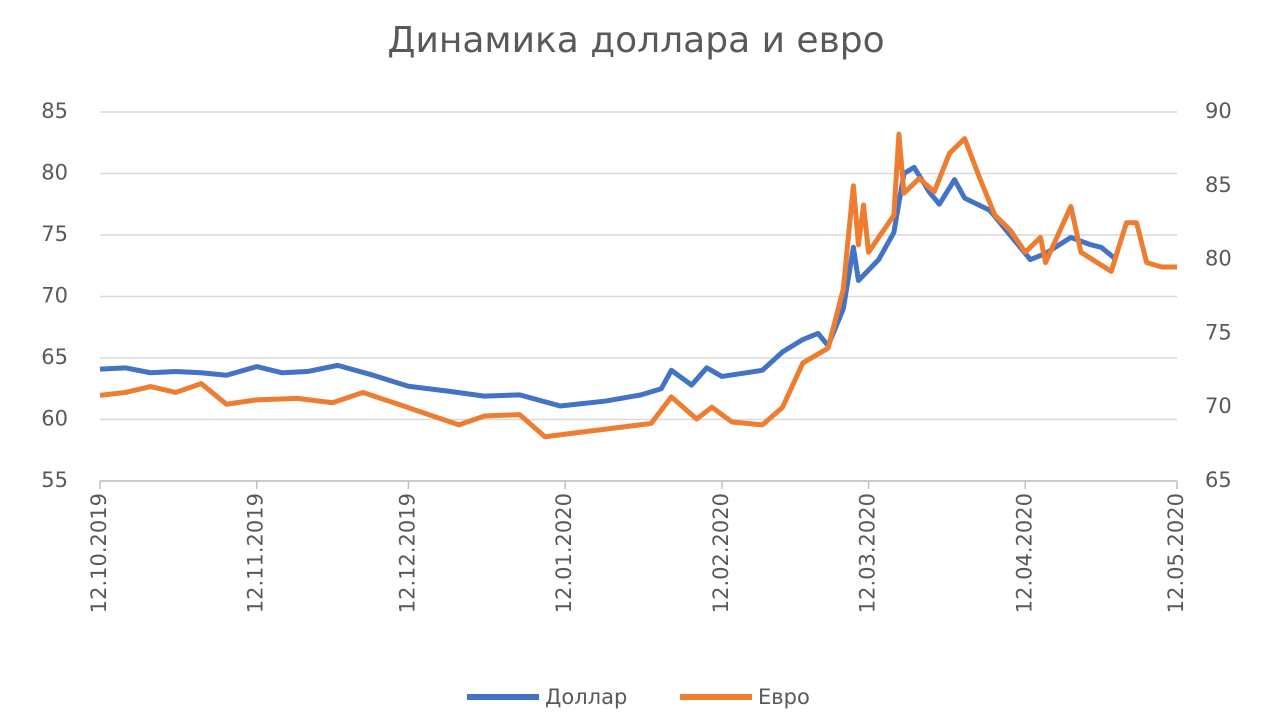  Describe the element at coordinates (54, 419) in the screenshot. I see `y-tick-label: 60` at that location.